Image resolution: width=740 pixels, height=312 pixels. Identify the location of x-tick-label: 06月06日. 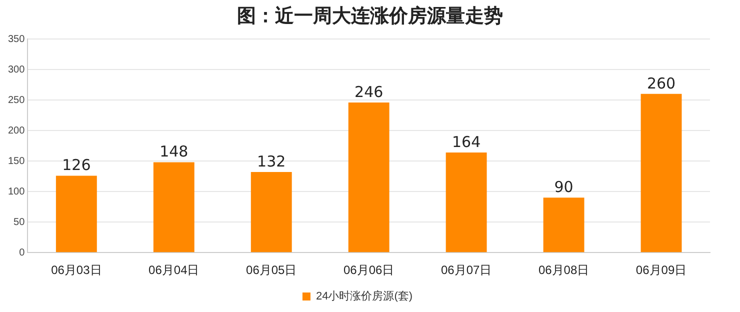
(368, 270).